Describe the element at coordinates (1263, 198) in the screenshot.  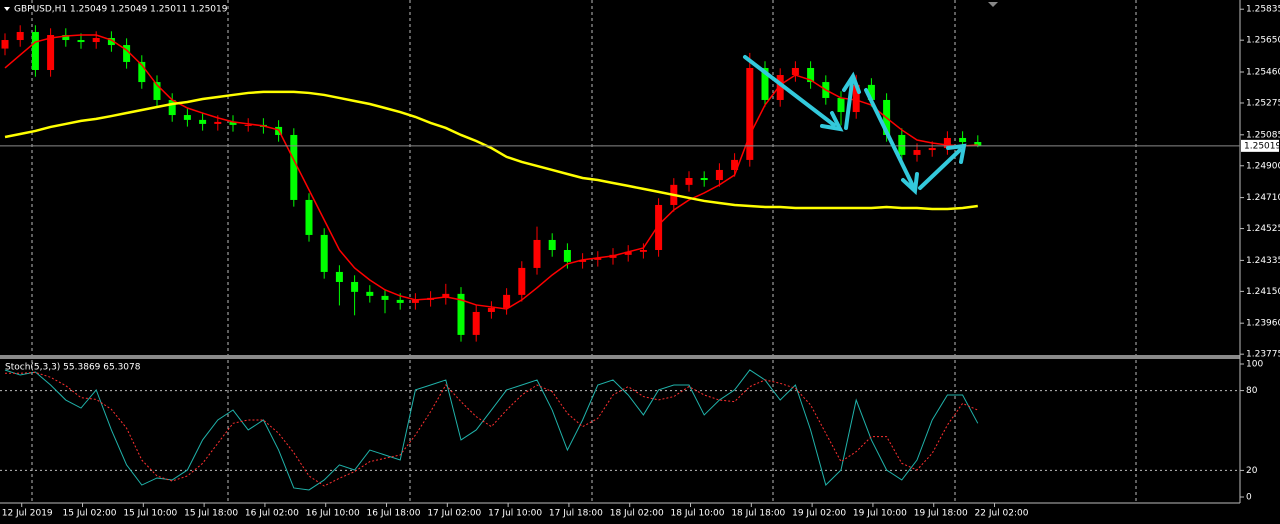
I see `y-tick-label: 1.24710` at that location.